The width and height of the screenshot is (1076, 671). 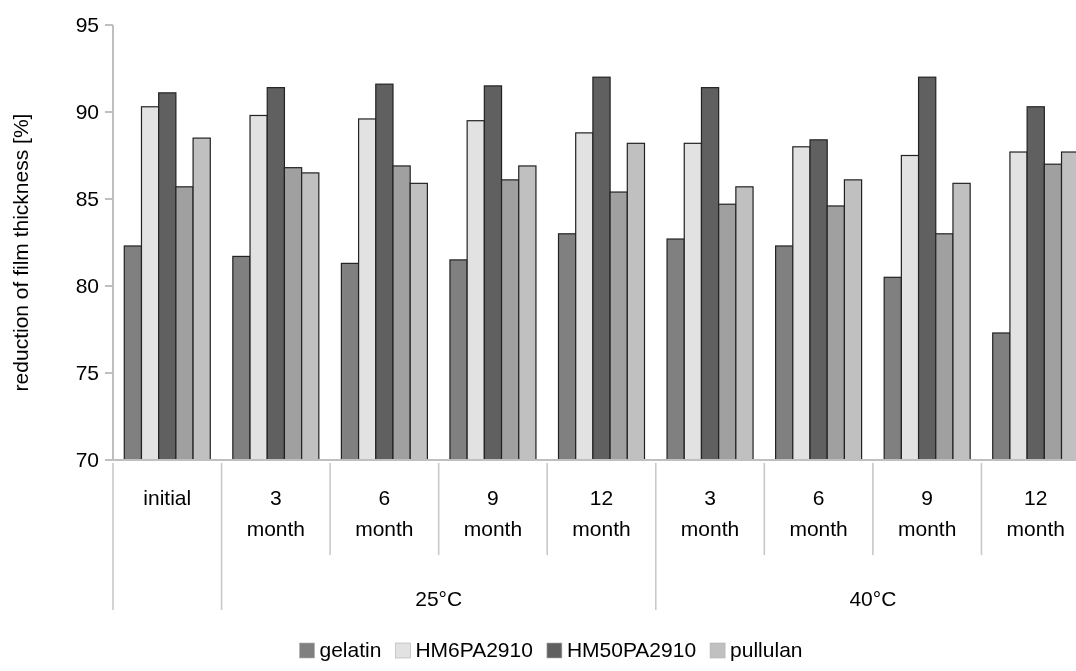 What do you see at coordinates (87, 373) in the screenshot?
I see `y-tick-label: 75` at bounding box center [87, 373].